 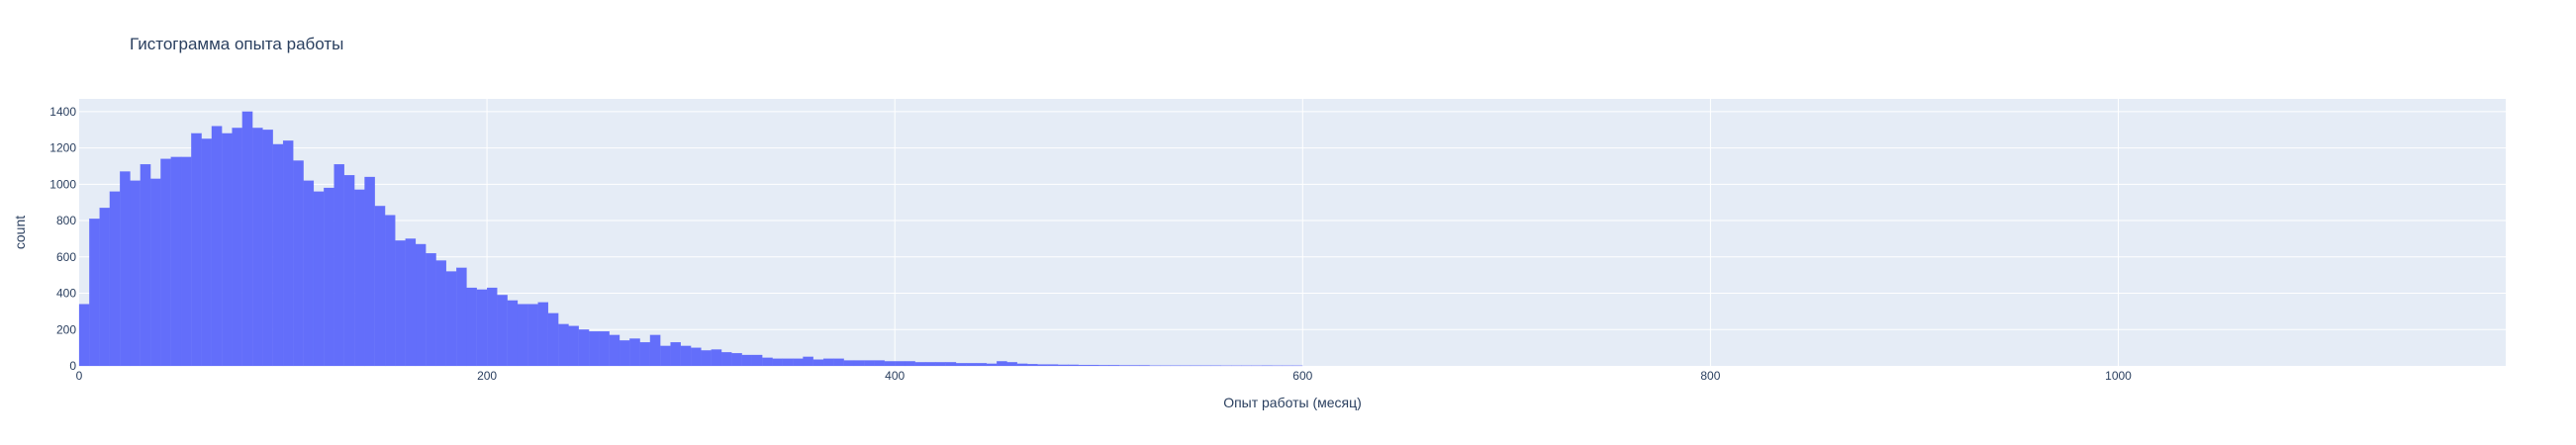 What do you see at coordinates (1104, 376) in the screenshot?
I see `x-axis-ticks: 0 200 400 600 800 1000` at bounding box center [1104, 376].